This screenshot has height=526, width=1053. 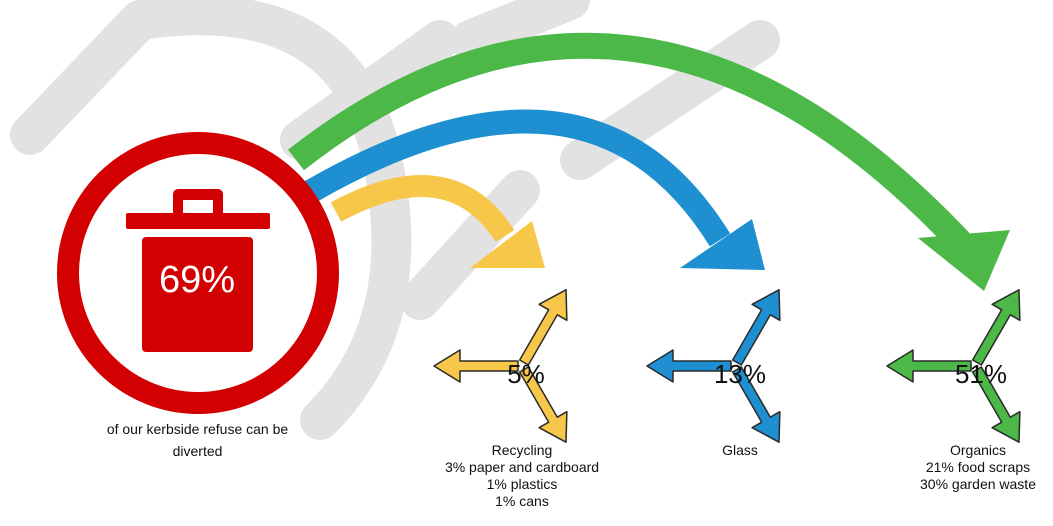 I want to click on main-percent: 69%, so click(x=197, y=280).